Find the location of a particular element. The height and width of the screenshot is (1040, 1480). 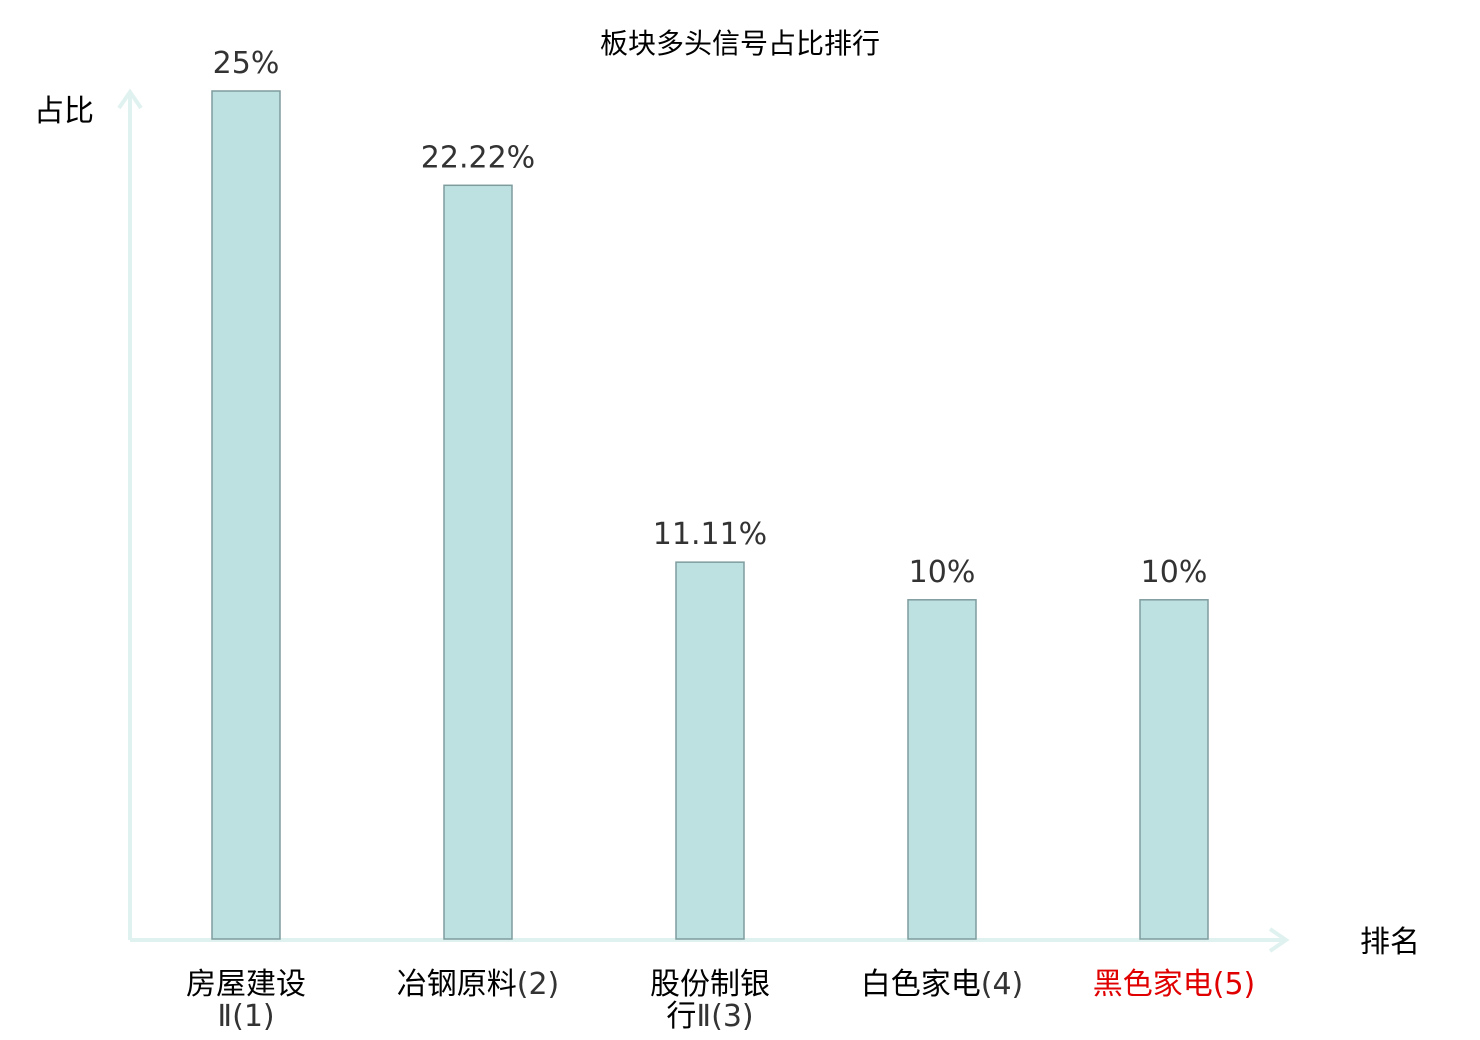

category-rank-part: (5) is located at coordinates (1234, 984).